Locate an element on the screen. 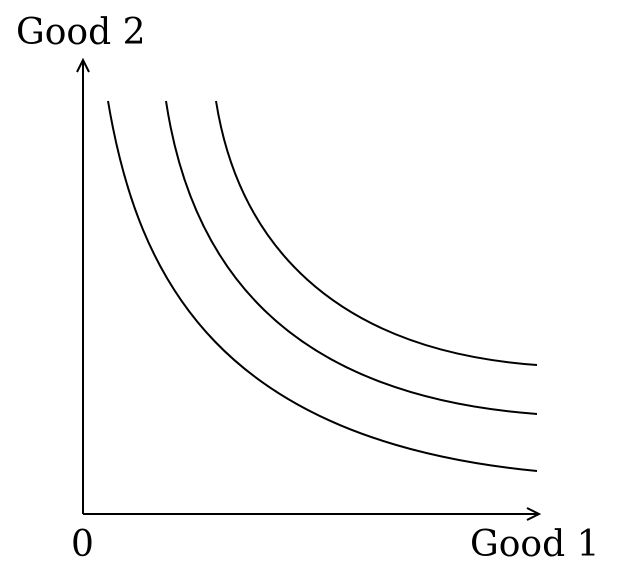 This screenshot has height=574, width=621. origin-label: 0 is located at coordinates (82, 544).